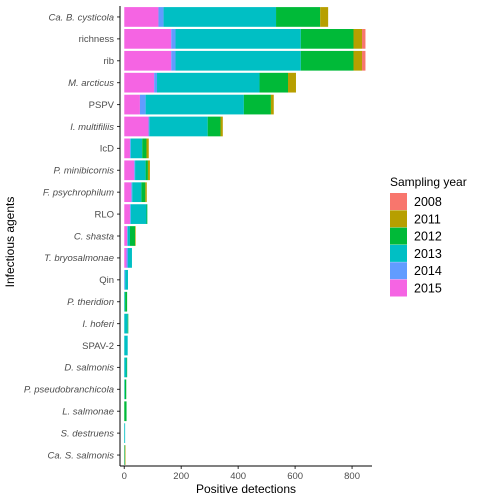 Image resolution: width=480 pixels, height=500 pixels. Describe the element at coordinates (352, 476) in the screenshot. I see `x-tick-label: 800` at that location.